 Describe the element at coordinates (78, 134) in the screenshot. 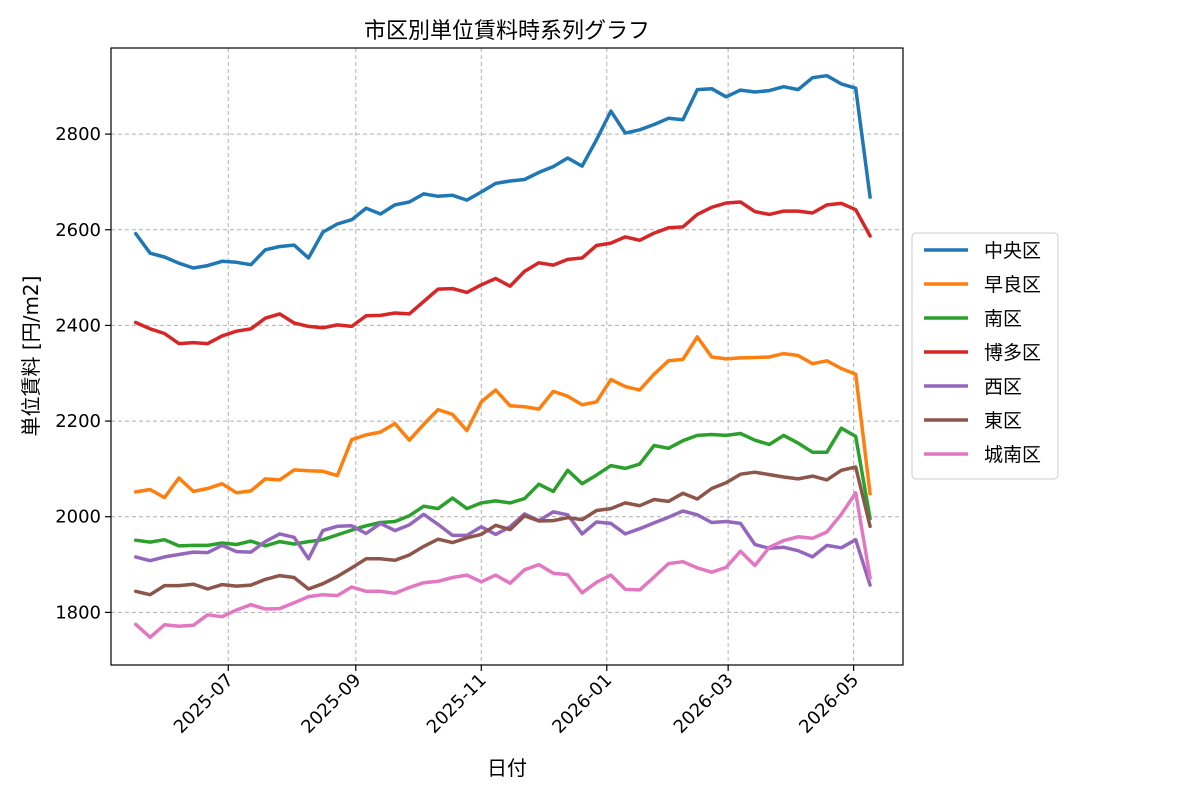

I see `y-tick-label: 2800` at that location.